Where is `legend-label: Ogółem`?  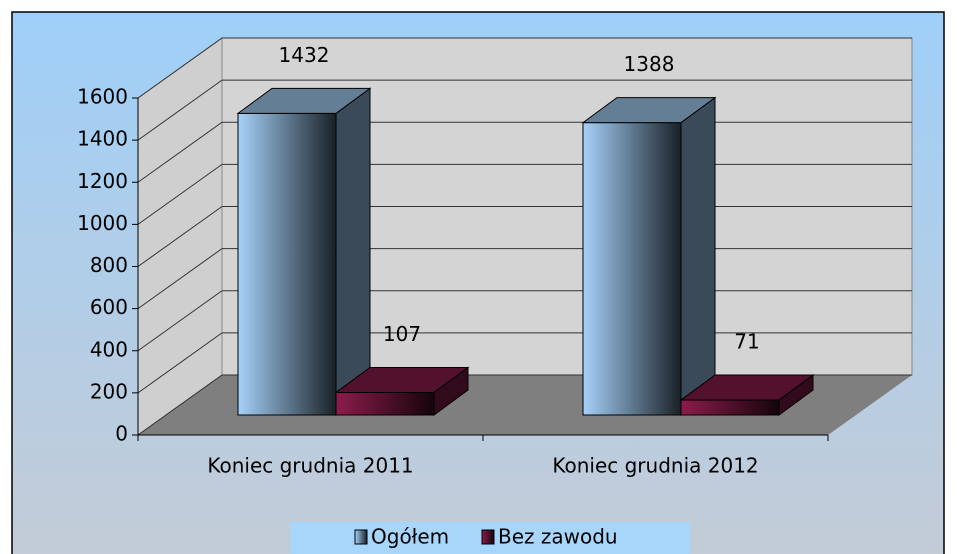 legend-label: Ogółem is located at coordinates (410, 537).